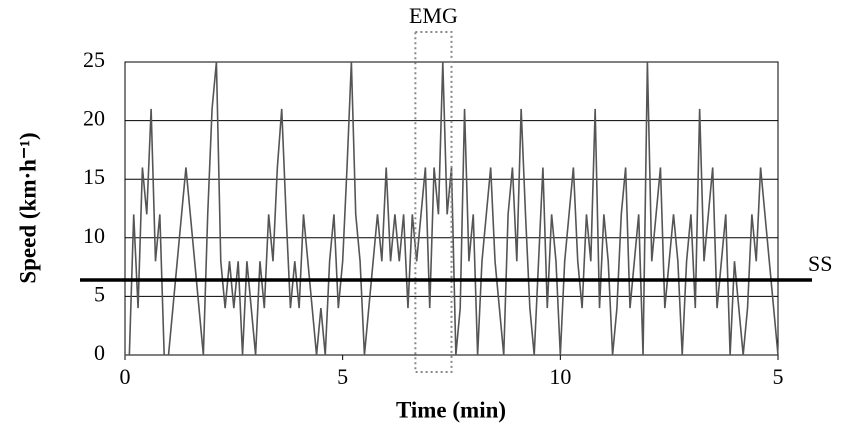  What do you see at coordinates (99, 352) in the screenshot?
I see `y-tick-label: 0` at bounding box center [99, 352].